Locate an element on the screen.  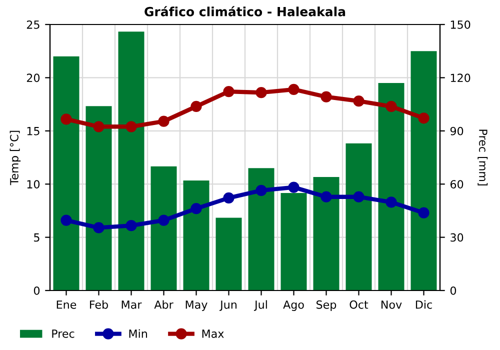
y-axis-title: Temp [°C] is located at coordinates (15, 158).